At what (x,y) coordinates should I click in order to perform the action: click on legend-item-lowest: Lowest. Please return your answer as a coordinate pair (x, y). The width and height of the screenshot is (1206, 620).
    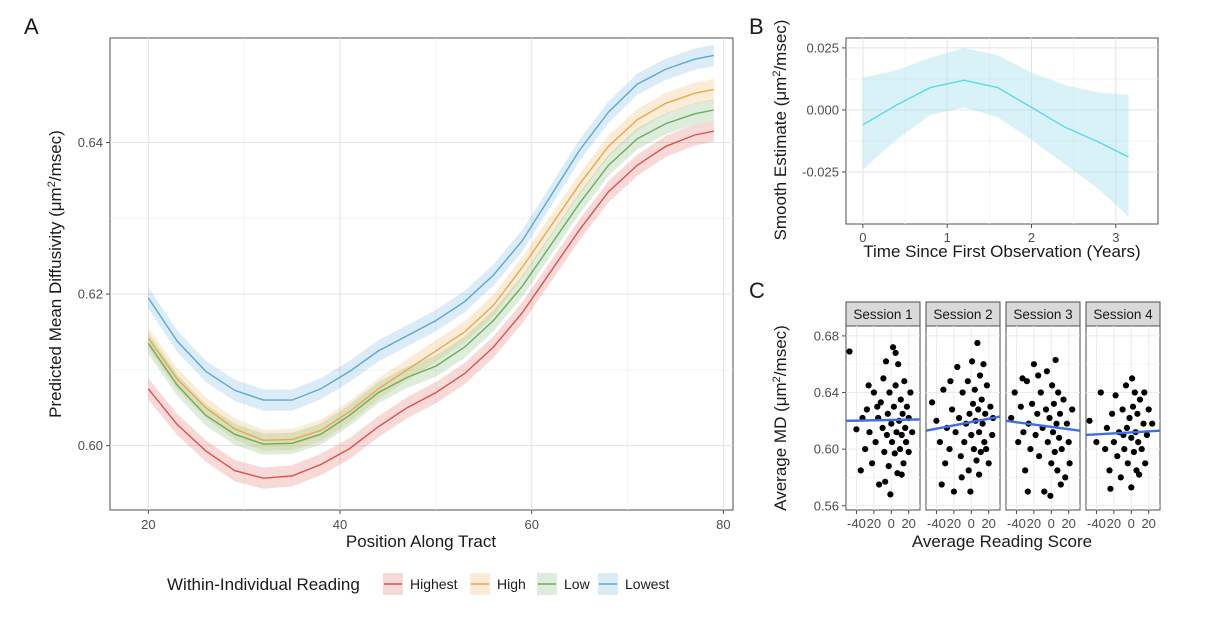
    Looking at the image, I should click on (633, 584).